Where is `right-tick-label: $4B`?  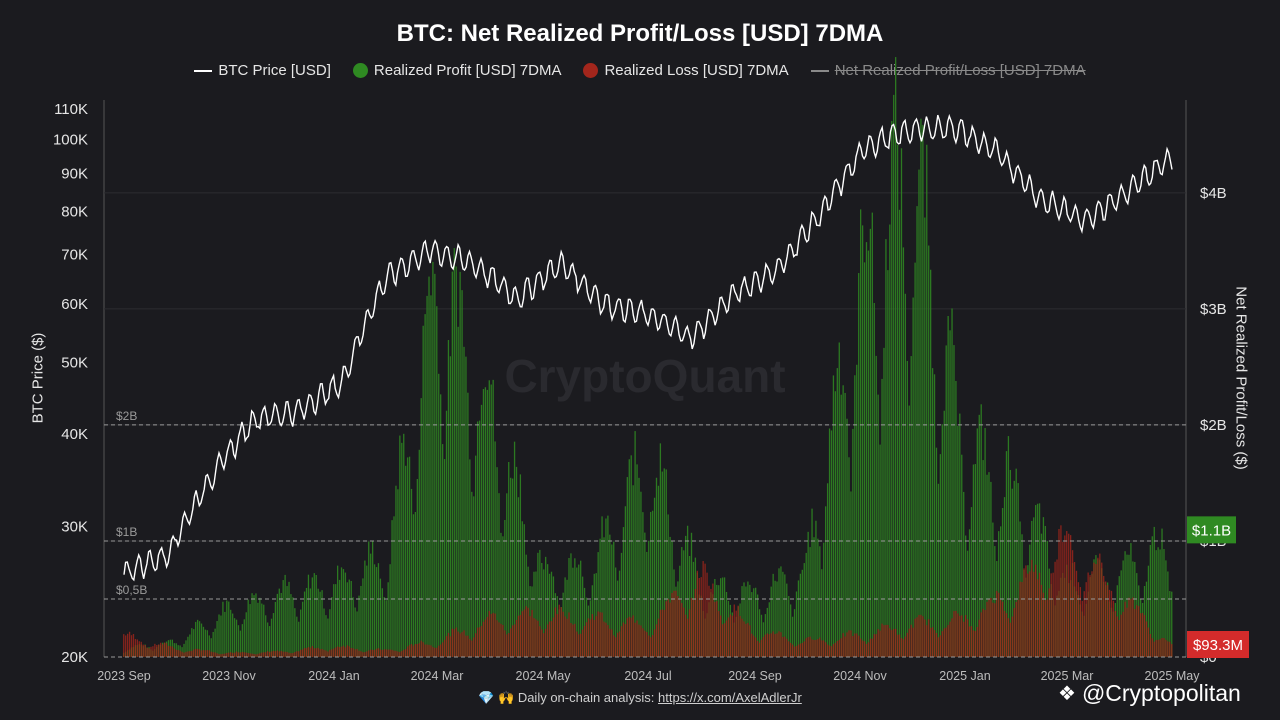
right-tick-label: $4B is located at coordinates (1213, 193).